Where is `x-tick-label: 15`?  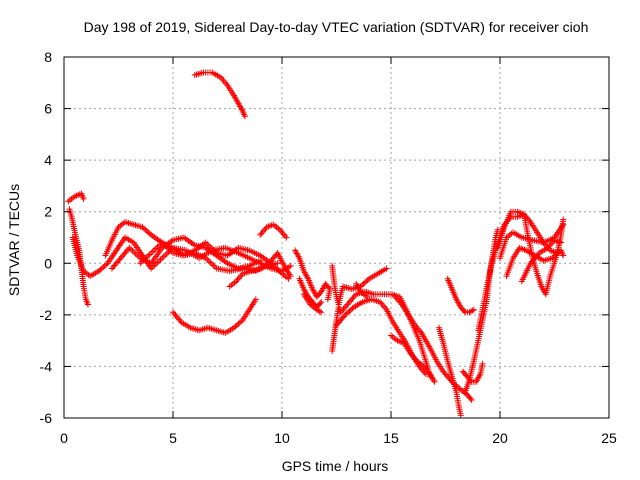
x-tick-label: 15 is located at coordinates (391, 438).